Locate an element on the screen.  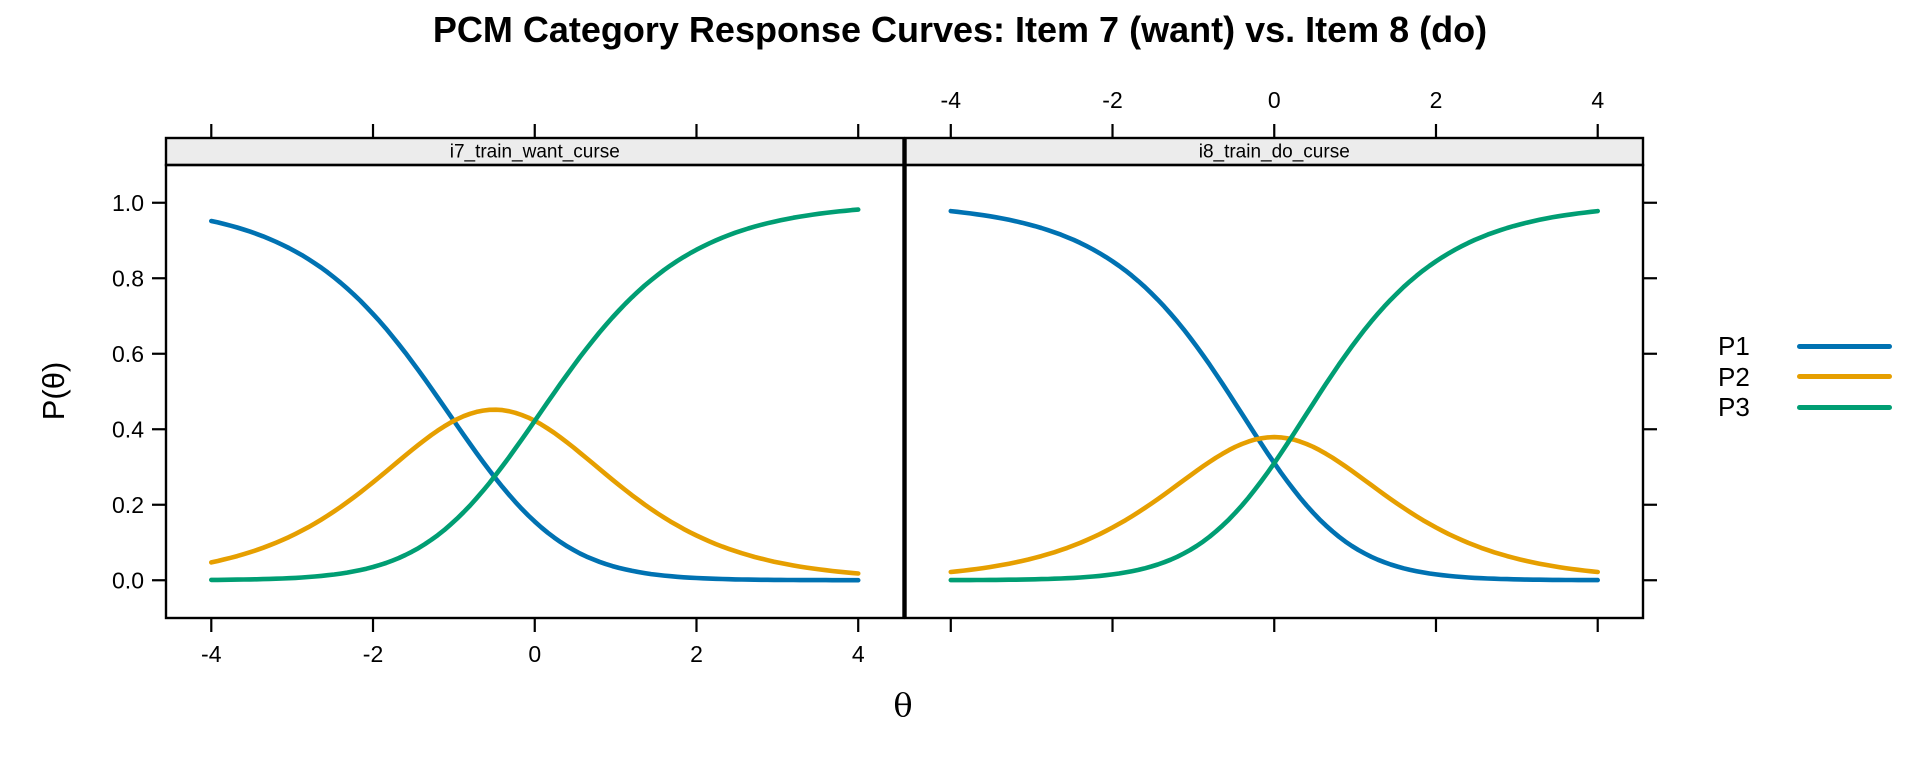
x-tick-label-bottom: 4 is located at coordinates (858, 654).